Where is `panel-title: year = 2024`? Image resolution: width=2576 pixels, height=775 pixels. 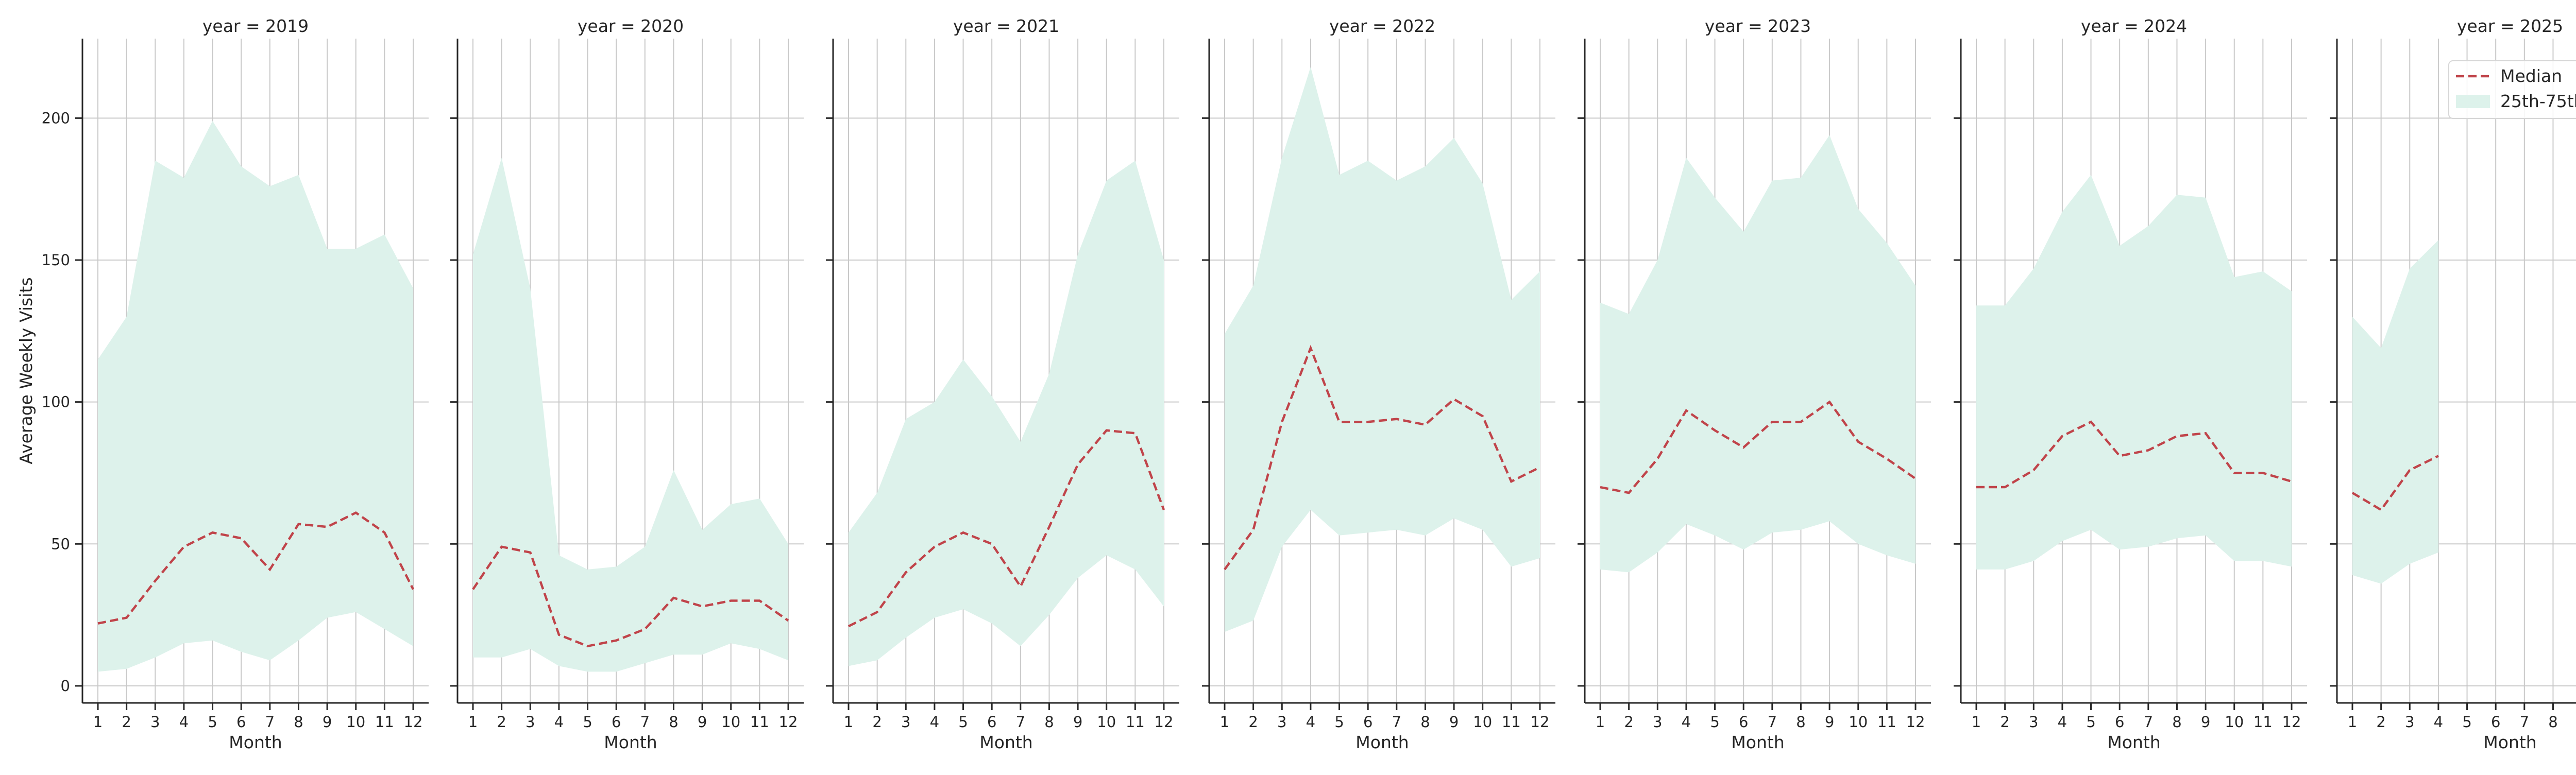
panel-title: year = 2024 is located at coordinates (2134, 26).